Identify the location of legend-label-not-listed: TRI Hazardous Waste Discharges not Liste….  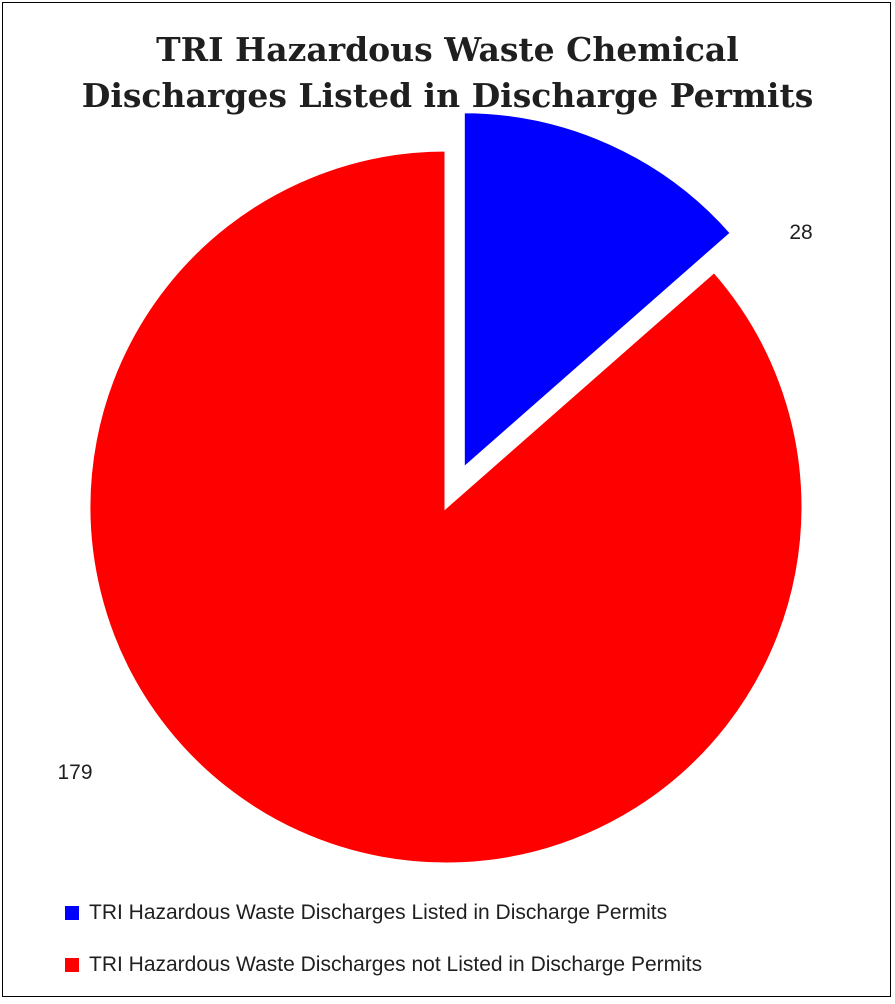
(396, 964).